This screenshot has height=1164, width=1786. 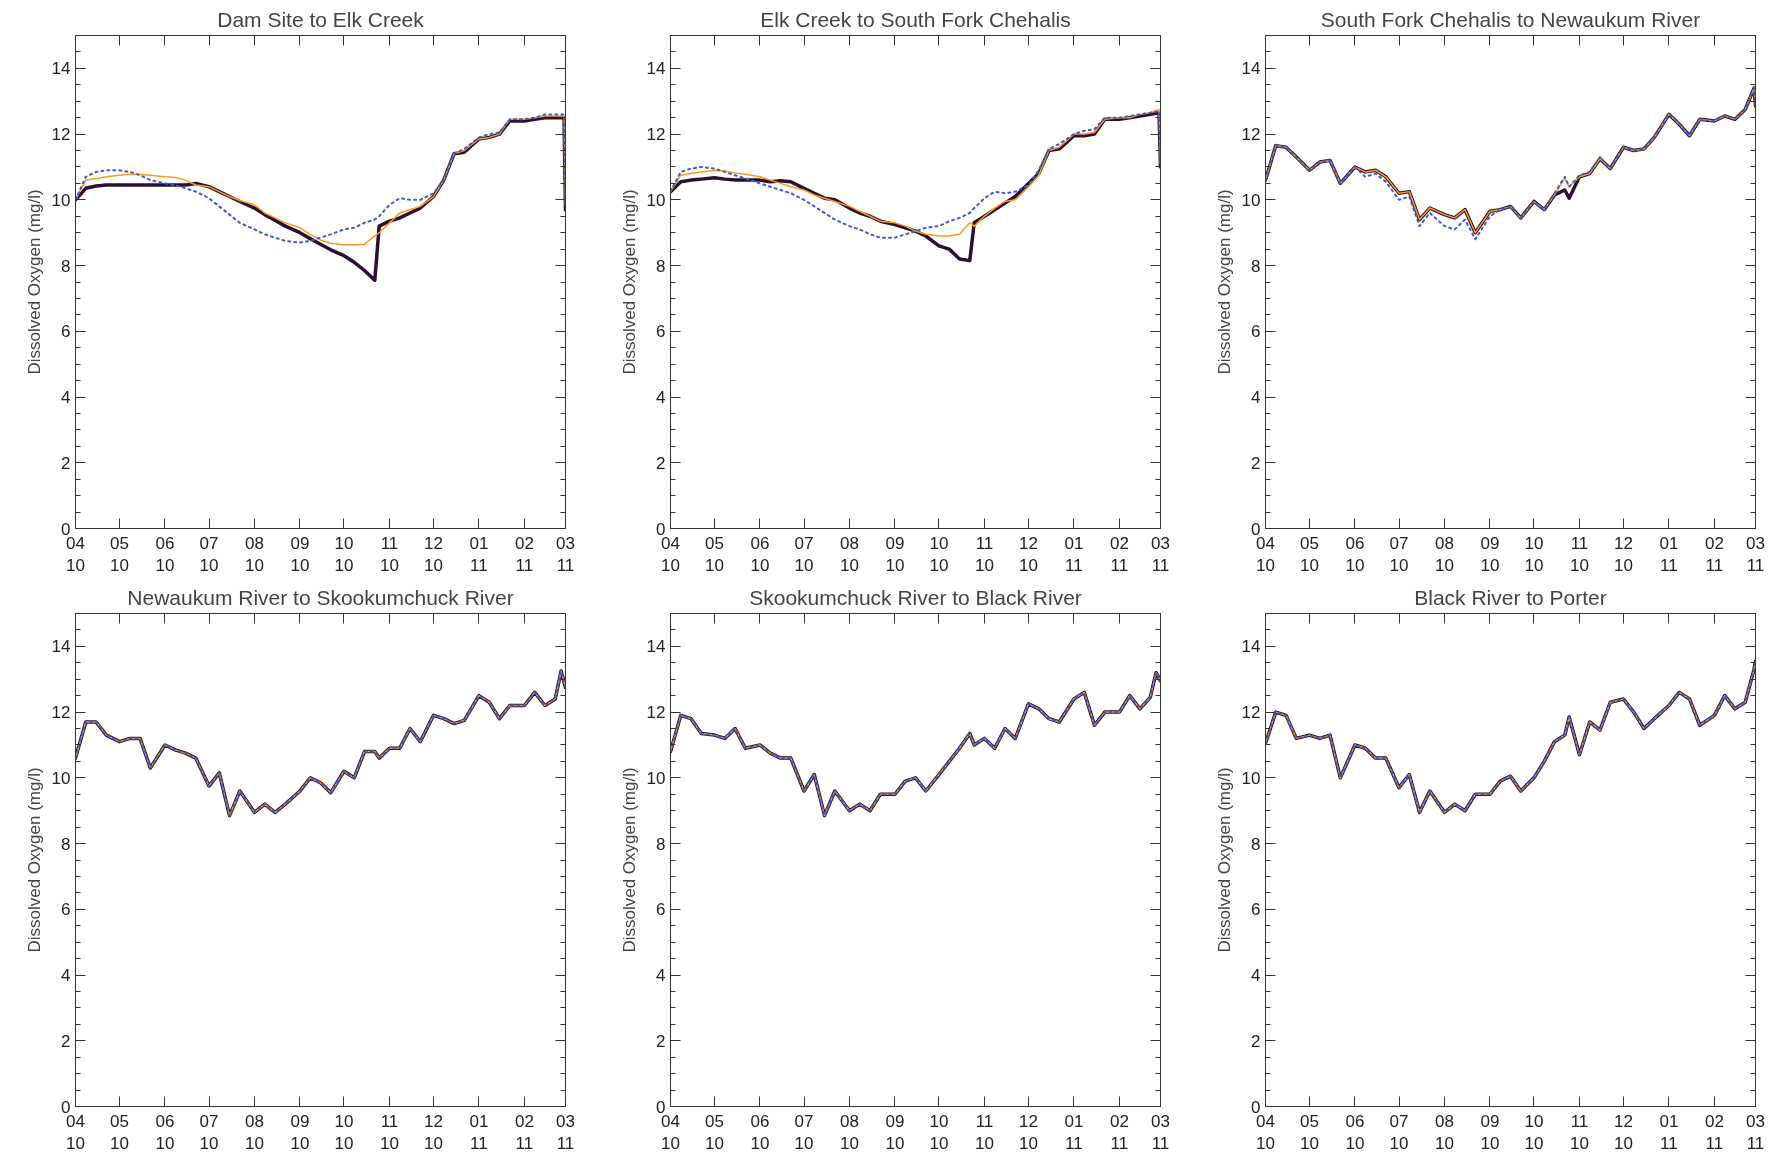 What do you see at coordinates (321, 19) in the screenshot?
I see `chart-title: Dam Site to Elk Creek` at bounding box center [321, 19].